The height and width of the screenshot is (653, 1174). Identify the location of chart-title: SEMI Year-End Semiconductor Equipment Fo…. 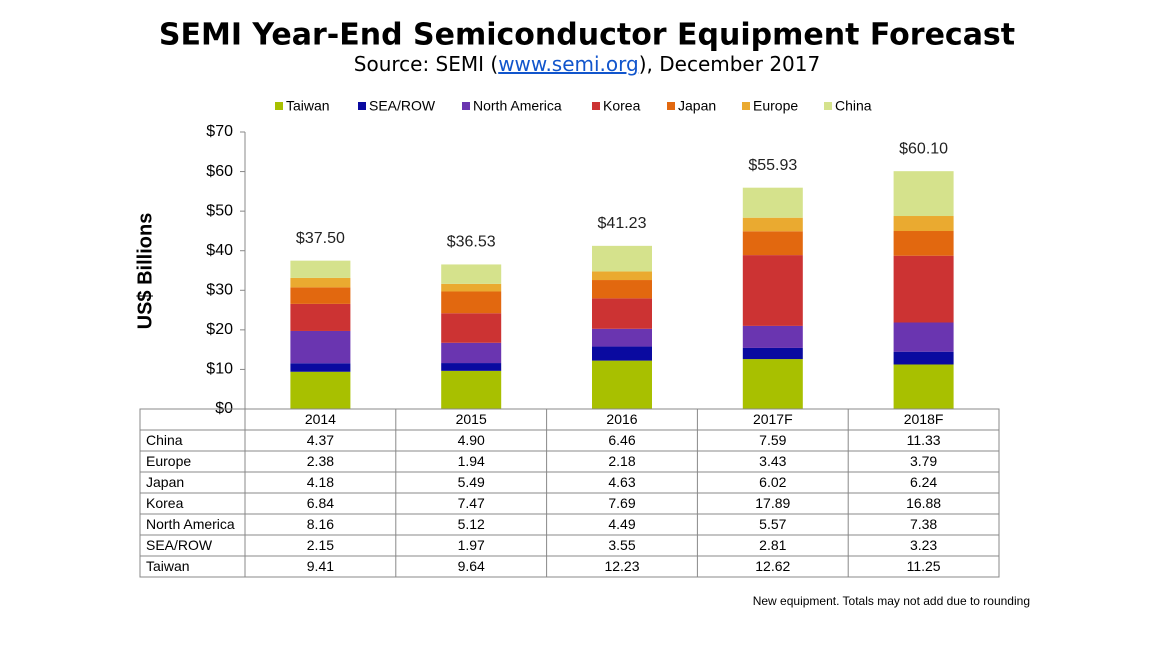
(587, 35).